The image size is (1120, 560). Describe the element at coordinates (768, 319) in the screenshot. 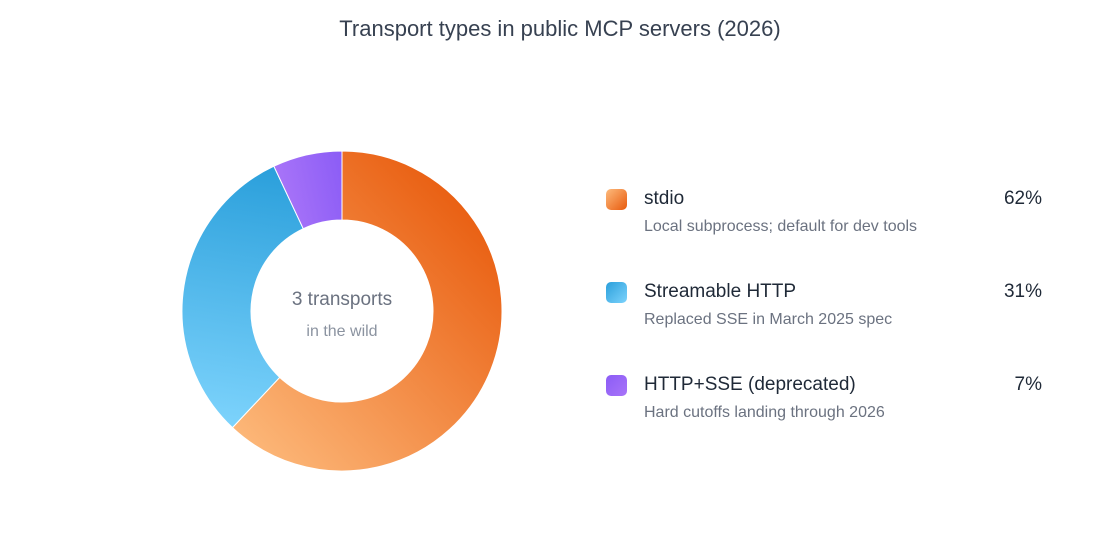

I see `legend-description-streamable-http: Replaced SSE in March 2025 spec` at that location.